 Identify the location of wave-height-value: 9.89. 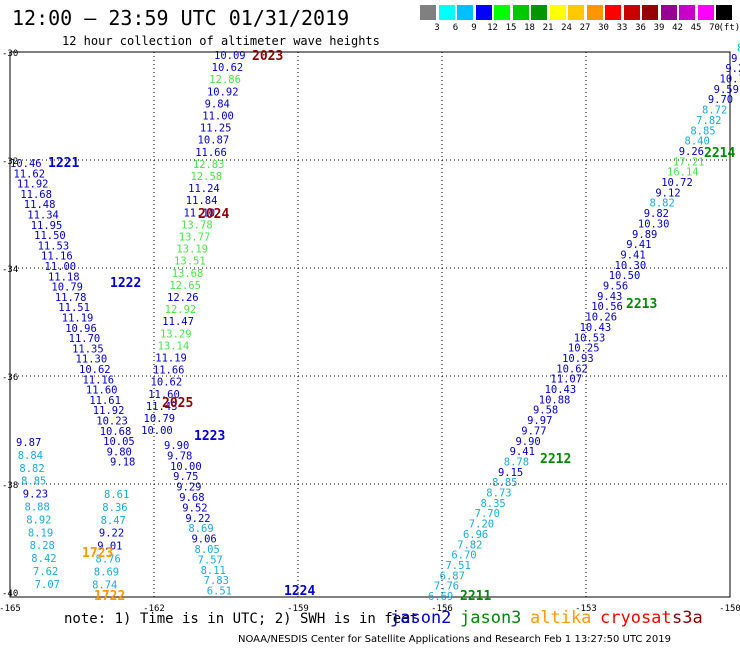
(644, 235).